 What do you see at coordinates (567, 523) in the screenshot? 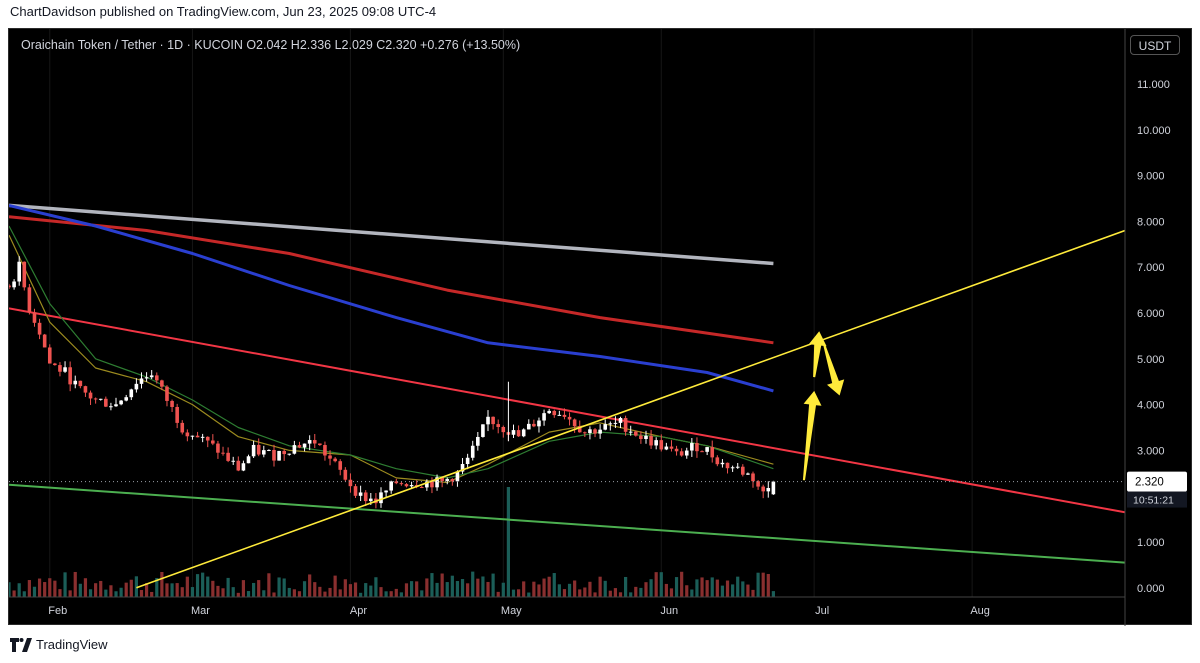
I see `support-line` at bounding box center [567, 523].